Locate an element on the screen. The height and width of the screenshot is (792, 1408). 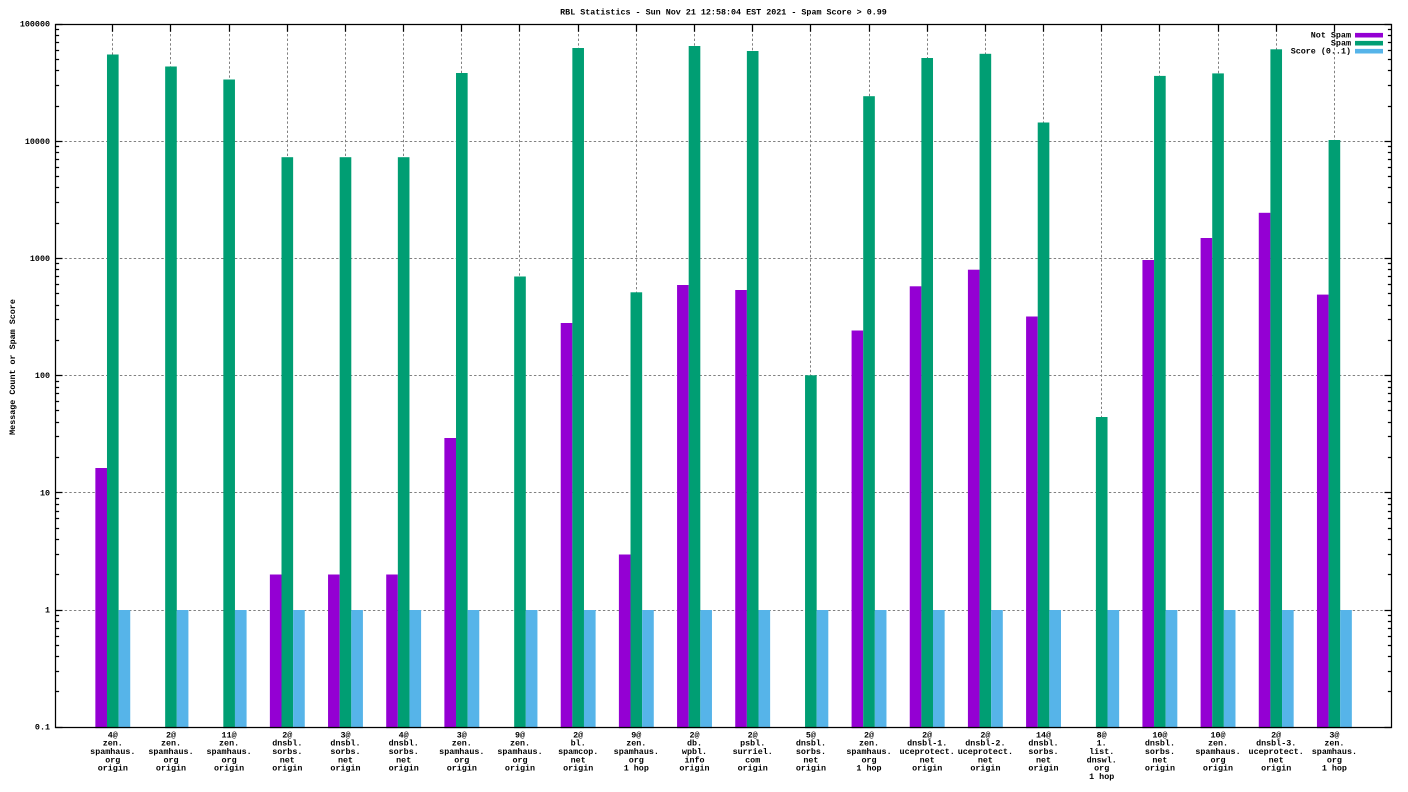
svg-text: 11@ is located at coordinates (229, 735).